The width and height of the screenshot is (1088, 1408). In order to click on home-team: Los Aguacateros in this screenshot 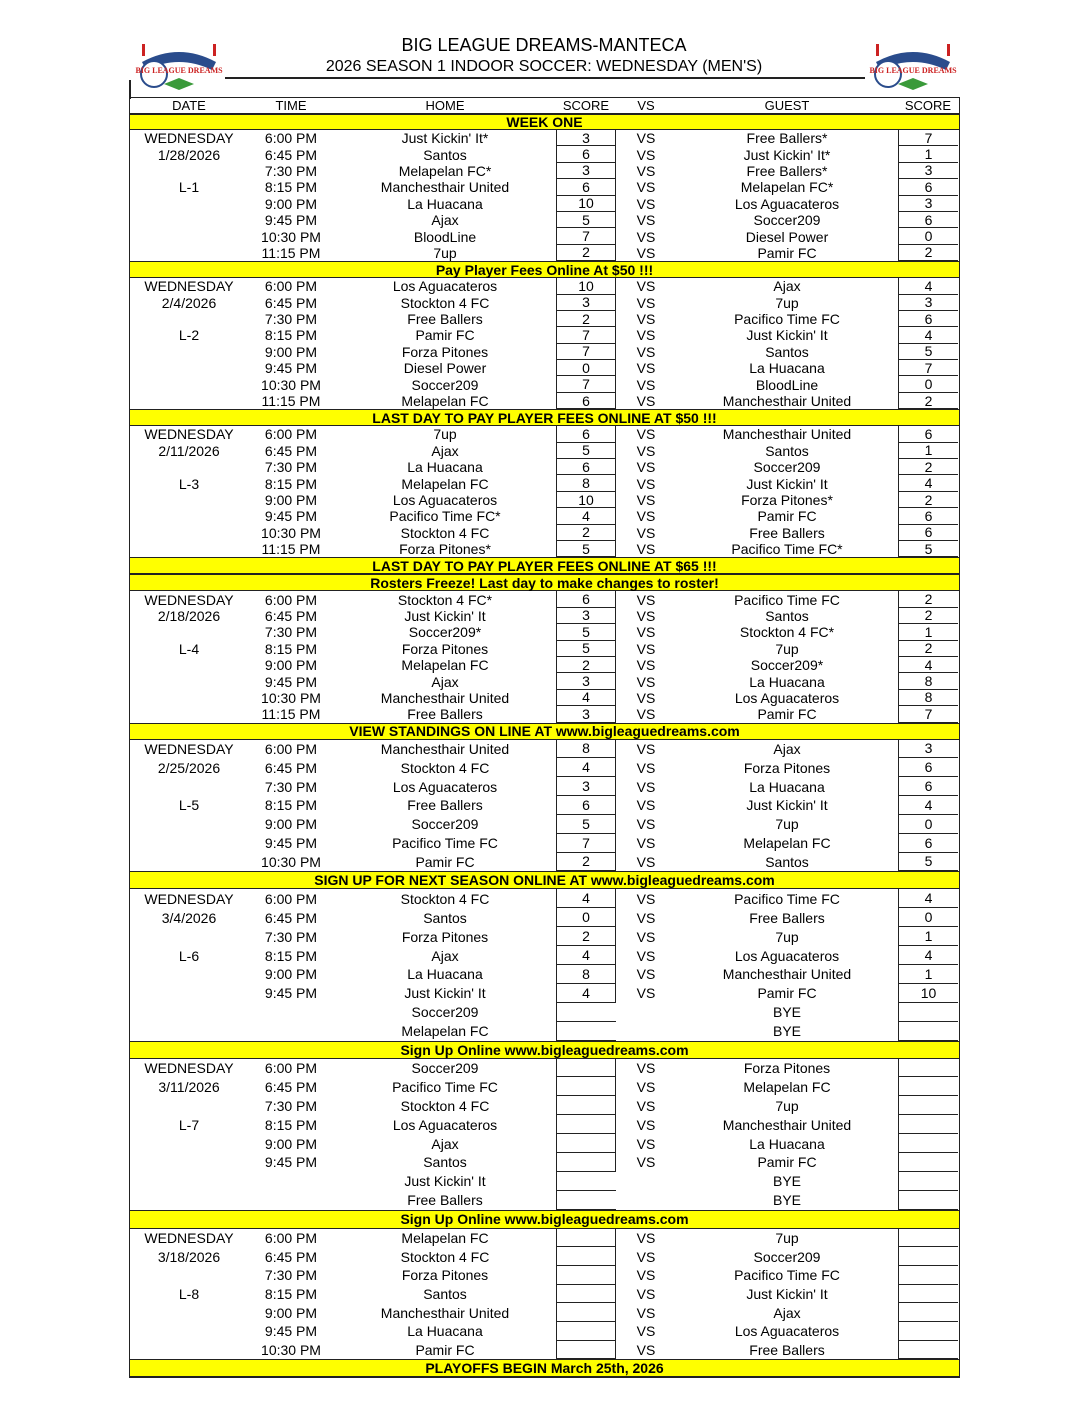, I will do `click(445, 1124)`.